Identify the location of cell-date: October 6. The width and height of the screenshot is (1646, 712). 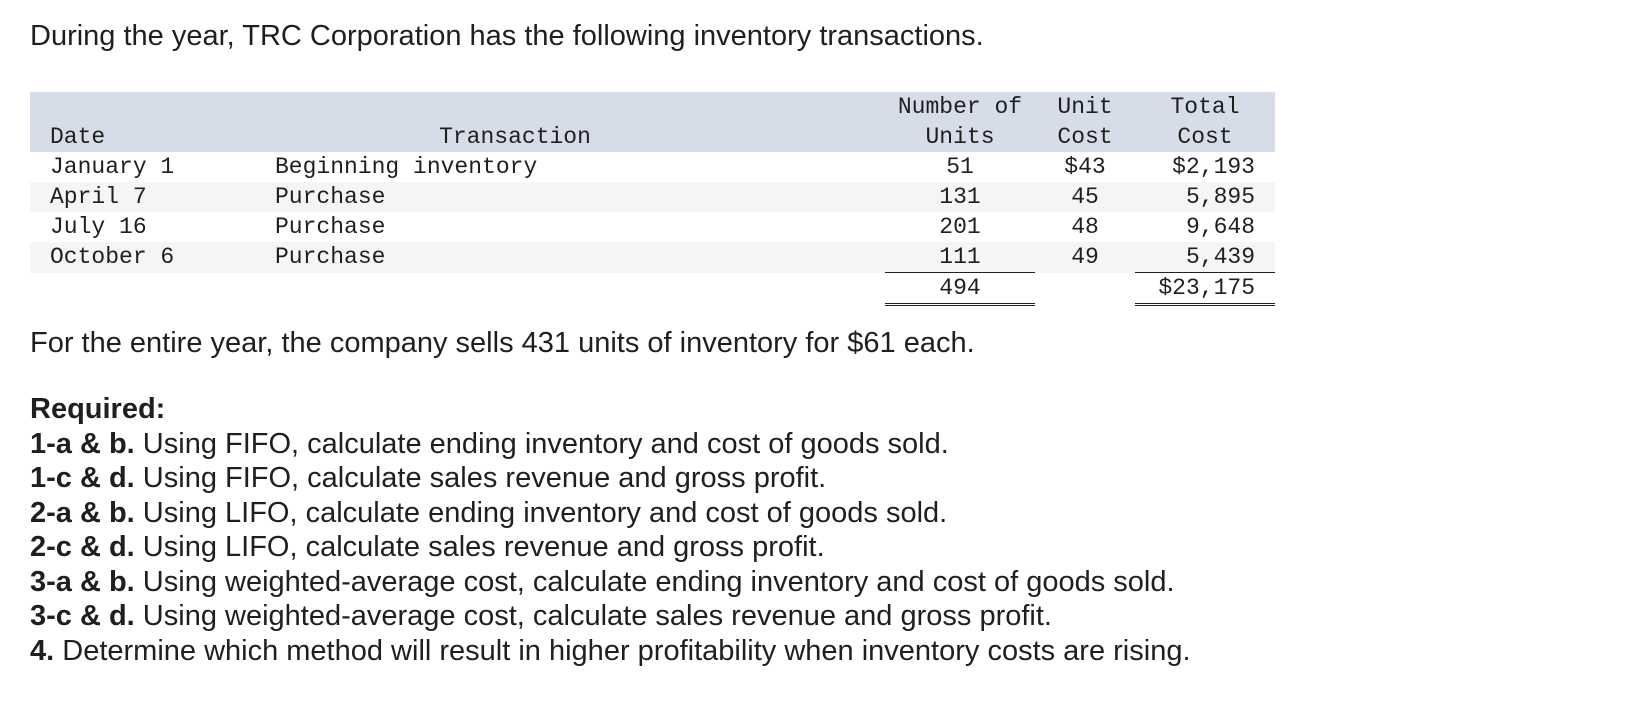
(152, 257).